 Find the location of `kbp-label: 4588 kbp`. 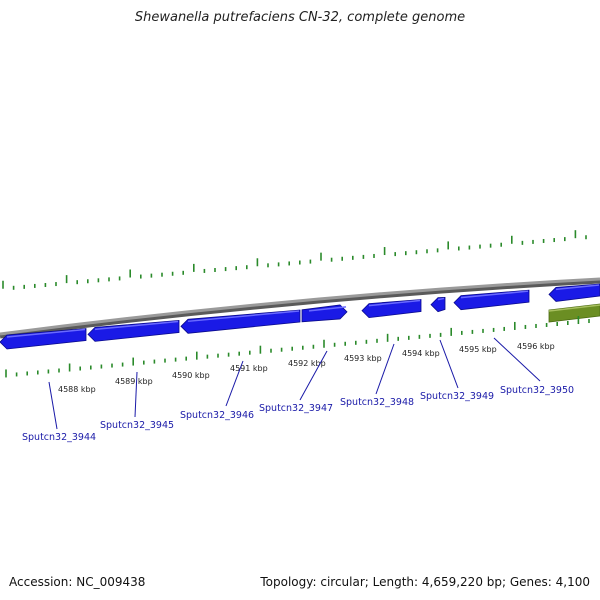

kbp-label: 4588 kbp is located at coordinates (77, 389).